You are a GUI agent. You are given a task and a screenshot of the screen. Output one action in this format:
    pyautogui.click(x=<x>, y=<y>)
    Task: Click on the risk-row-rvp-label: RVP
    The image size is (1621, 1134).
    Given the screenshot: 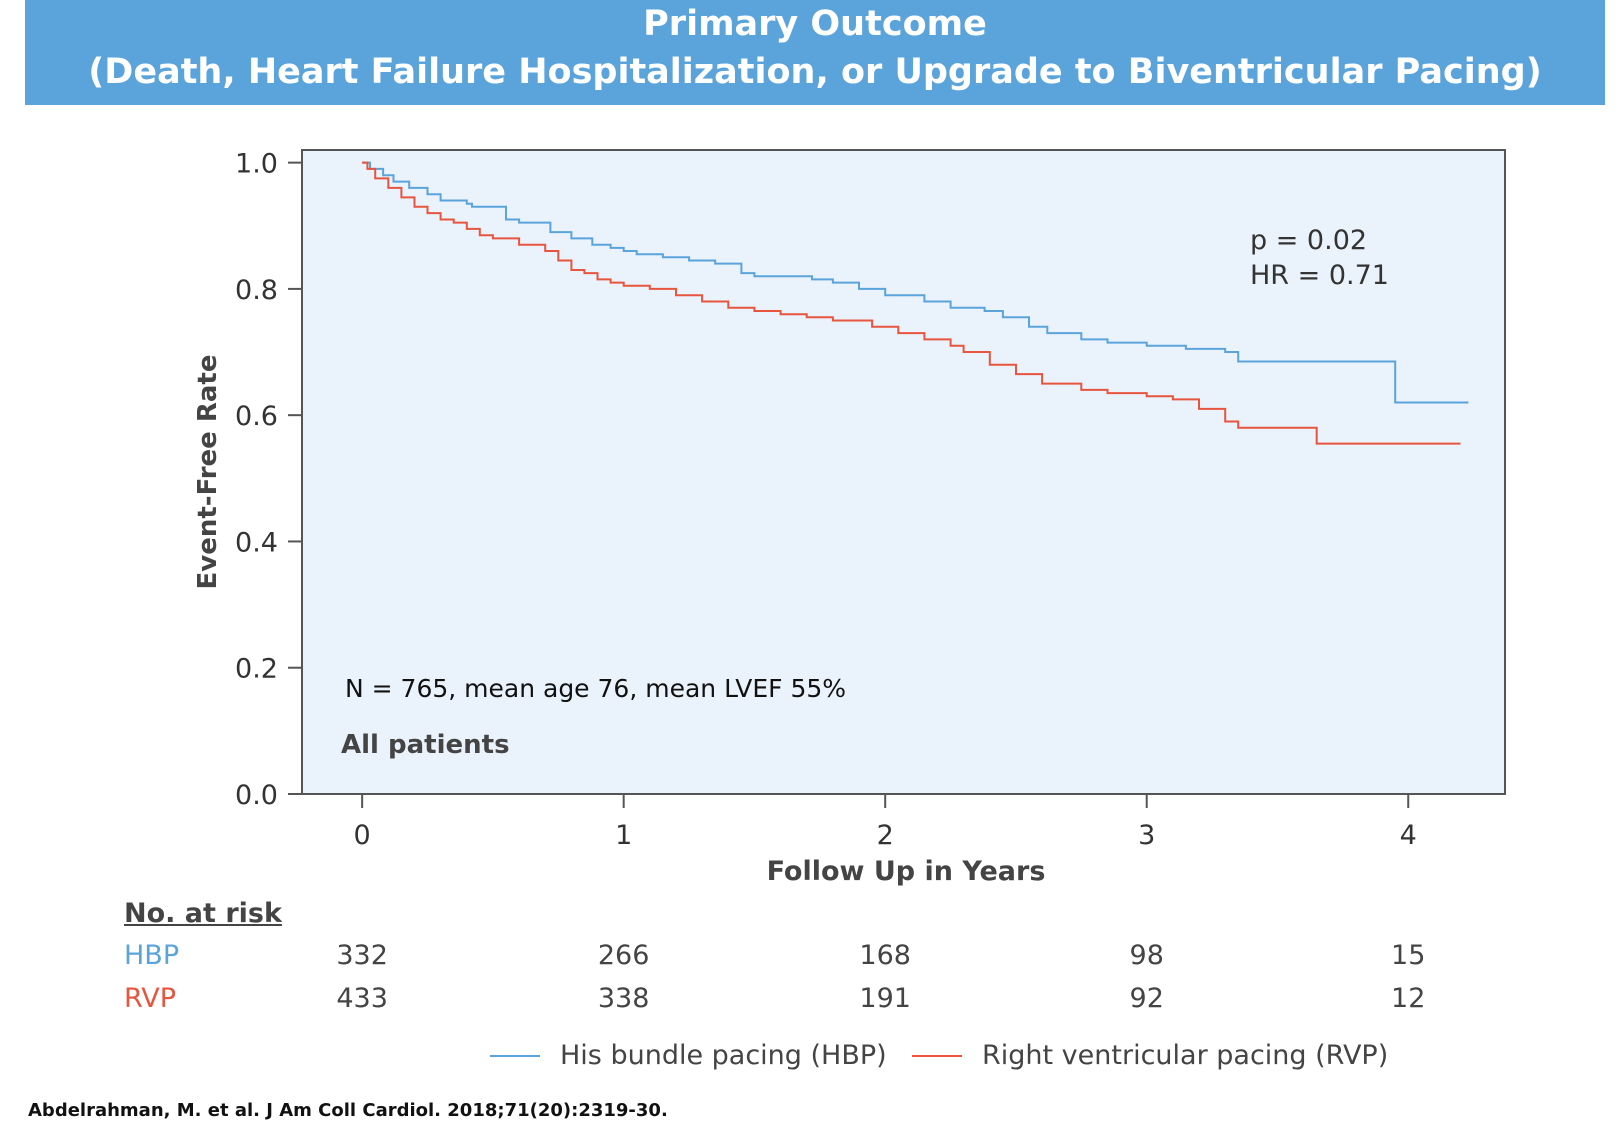 What is the action you would take?
    pyautogui.click(x=150, y=998)
    